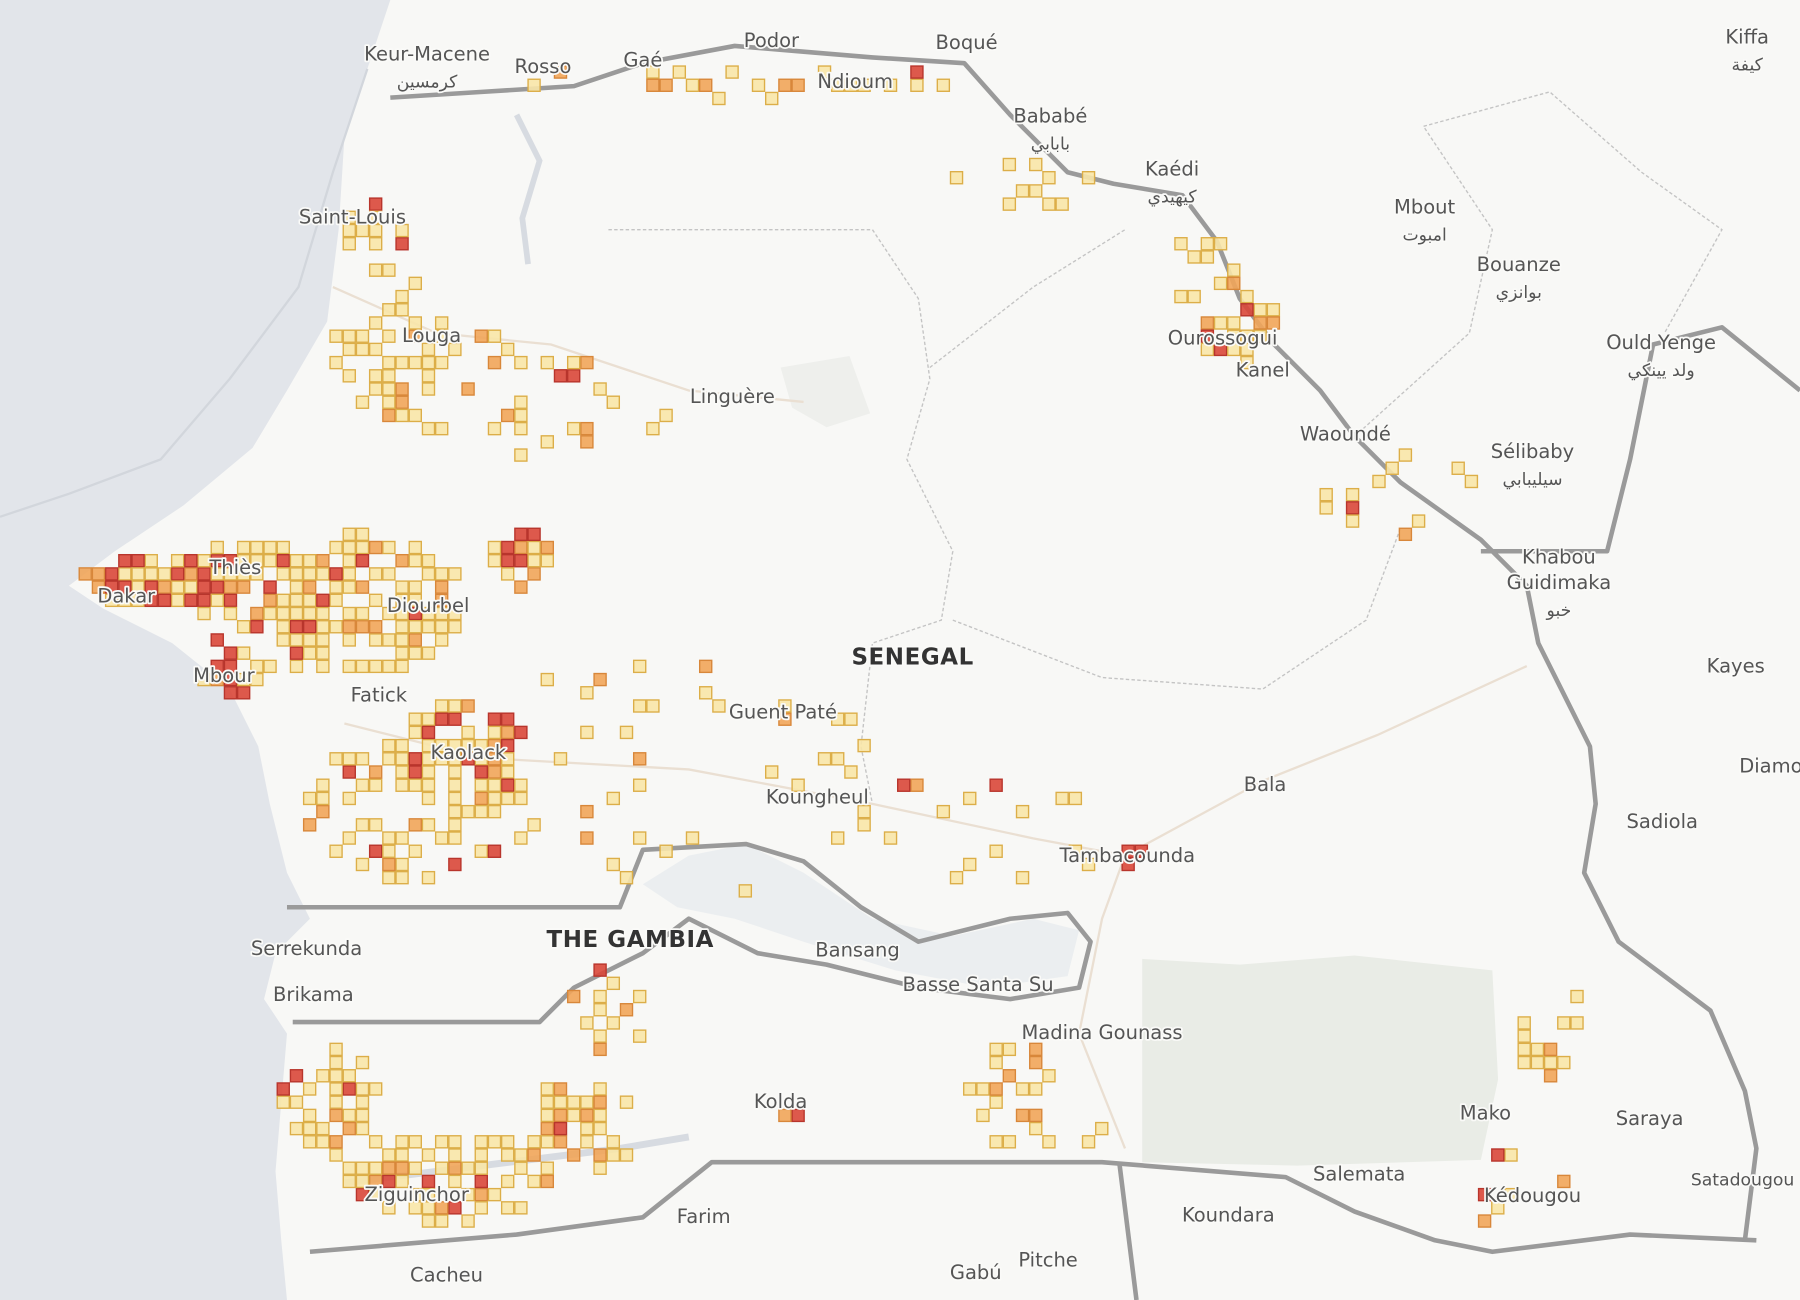 The height and width of the screenshot is (1300, 1800). Describe the element at coordinates (1050, 145) in the screenshot. I see `place-name-arabic: بابابي` at that location.